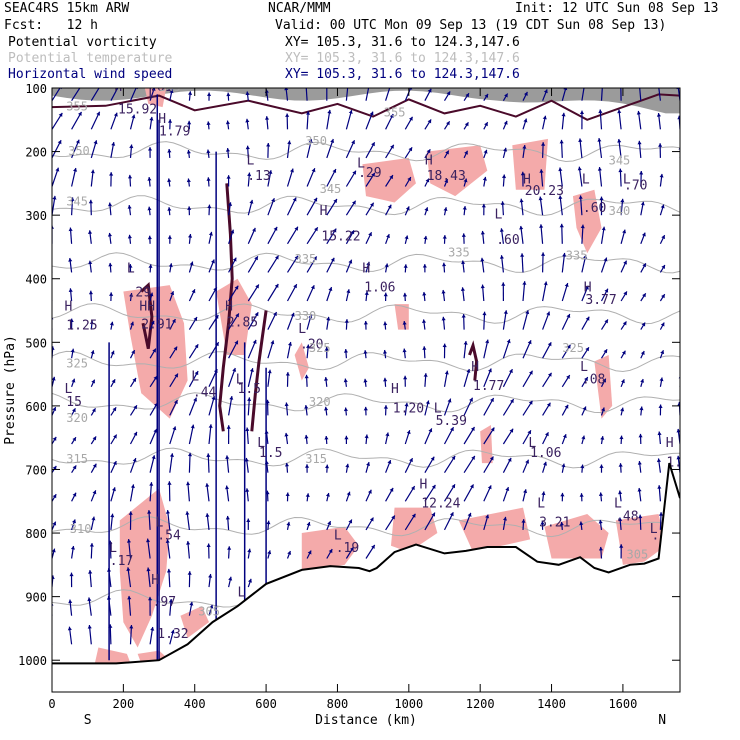 This screenshot has height=740, width=740. Describe the element at coordinates (429, 160) in the screenshot. I see `pv-extremum-label-10: H` at that location.